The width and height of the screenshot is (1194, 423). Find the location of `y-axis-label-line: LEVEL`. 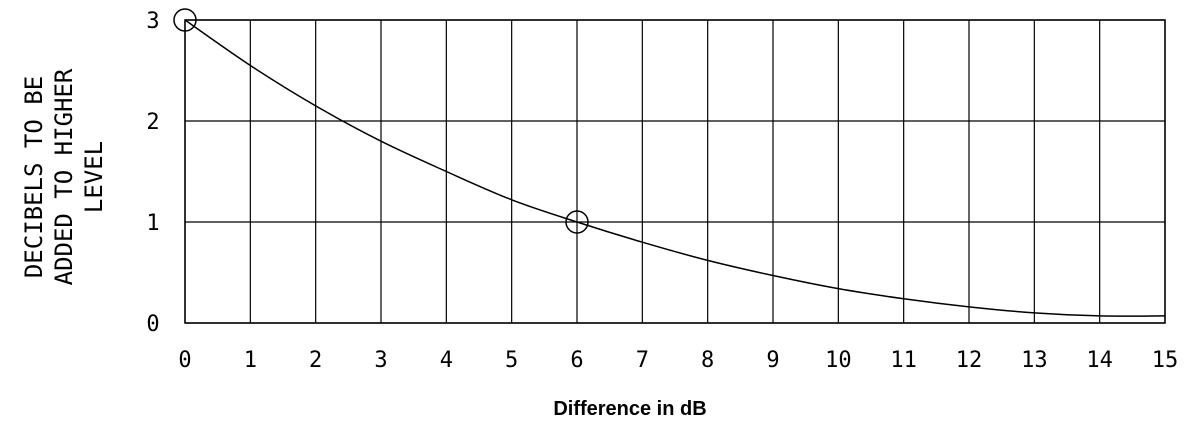

y-axis-label-line: LEVEL is located at coordinates (94, 177).